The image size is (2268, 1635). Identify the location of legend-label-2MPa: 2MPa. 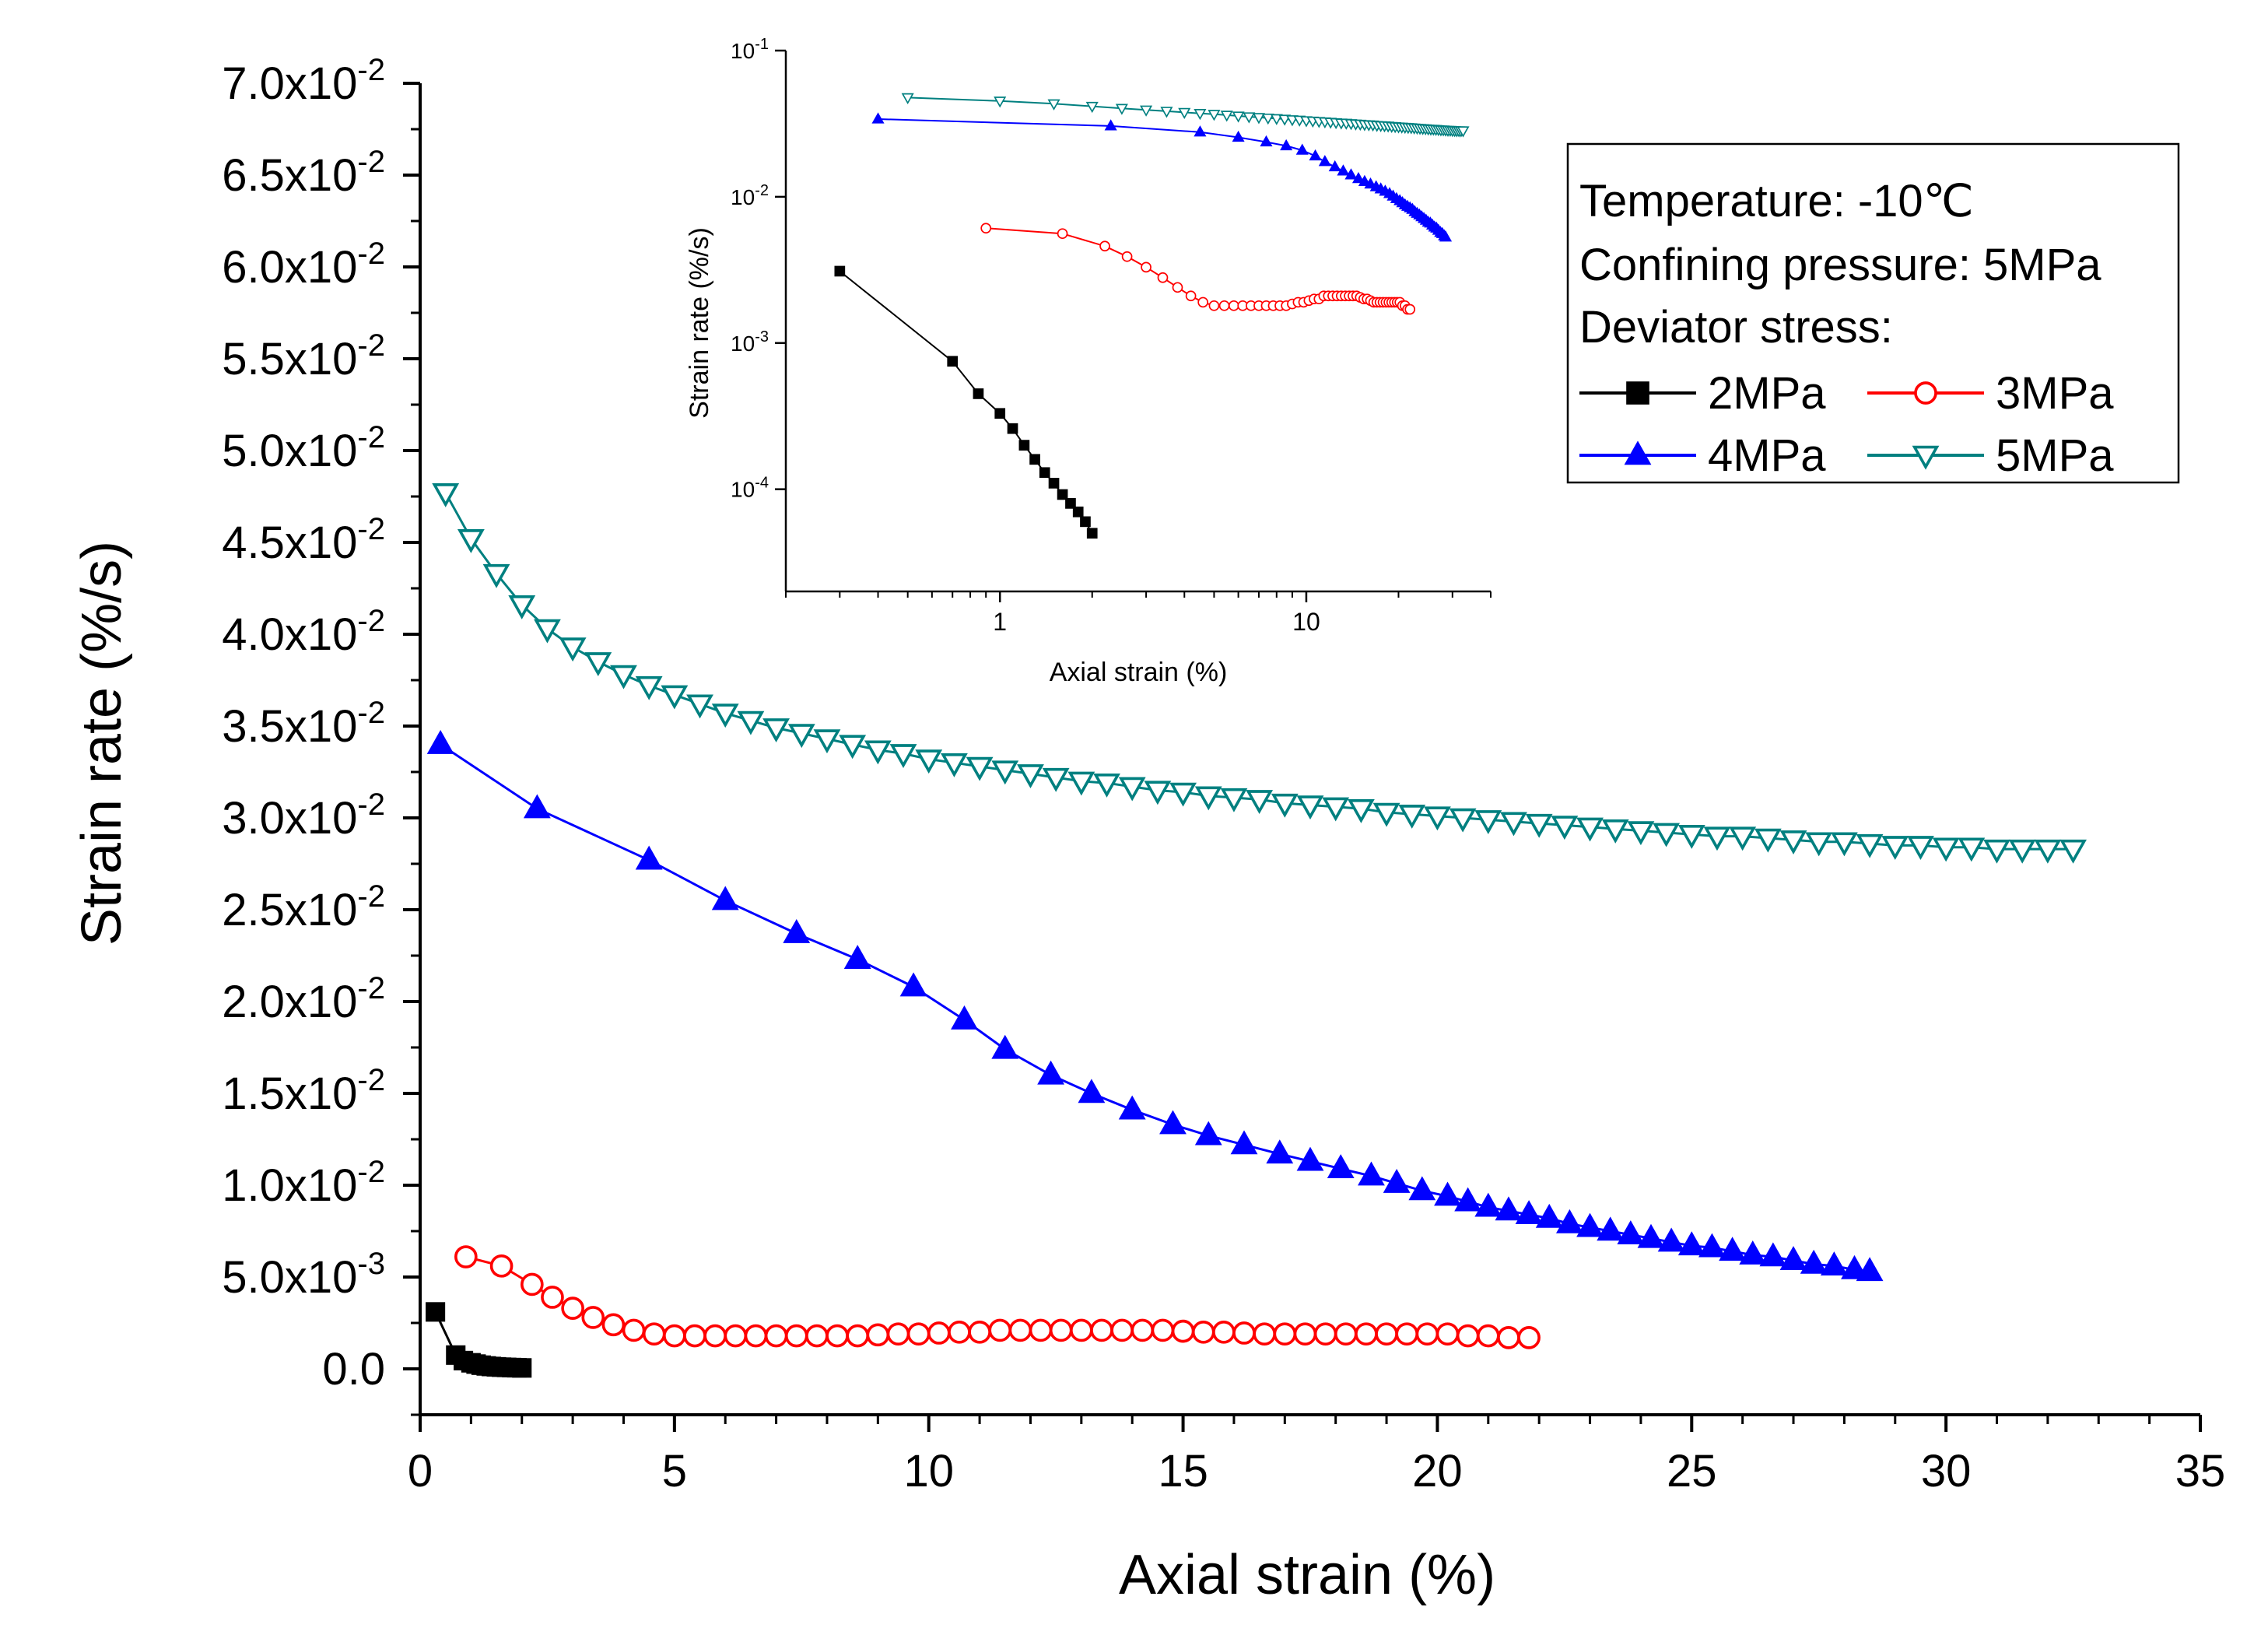
(1767, 394).